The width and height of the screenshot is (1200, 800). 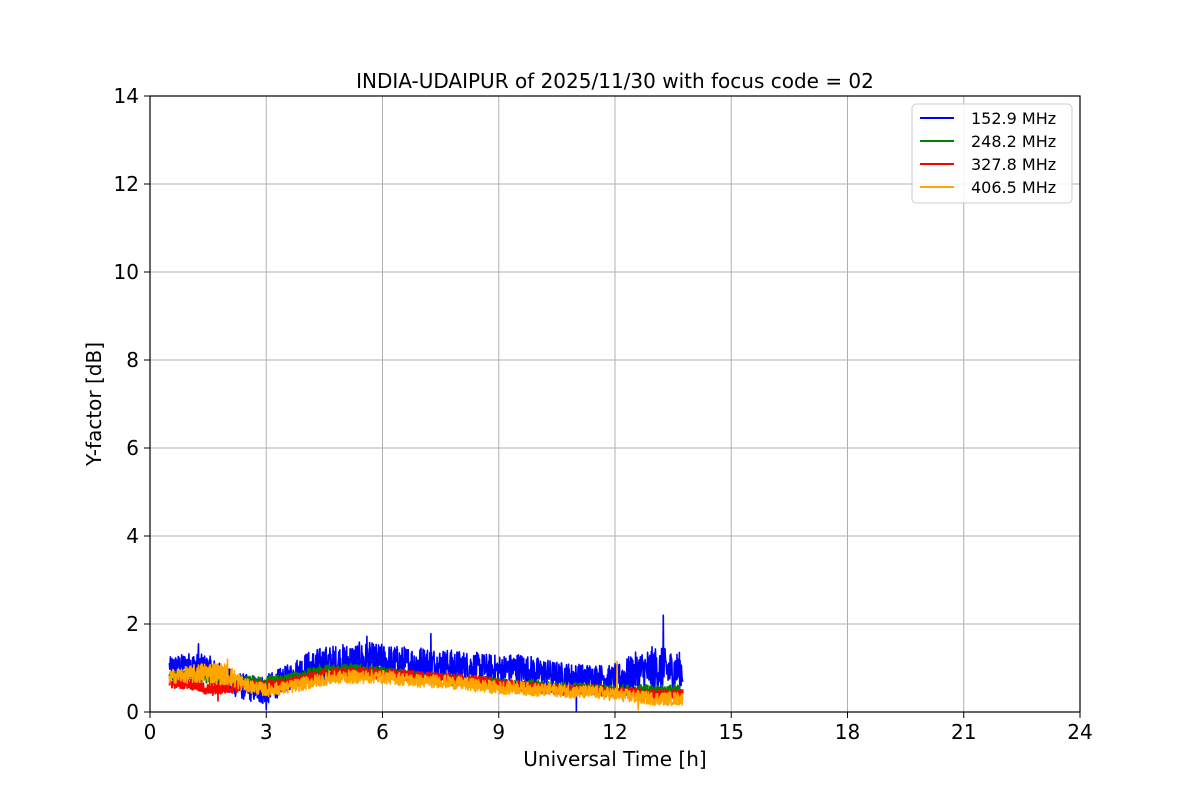 I want to click on y-tick-label: 14, so click(x=126, y=96).